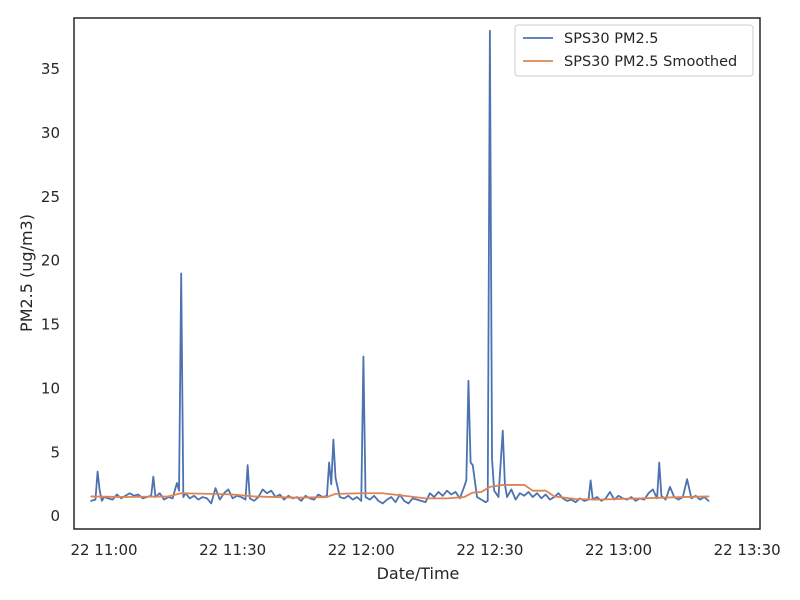 The height and width of the screenshot is (600, 800). What do you see at coordinates (55, 452) in the screenshot?
I see `y-tick-label-5: 5` at bounding box center [55, 452].